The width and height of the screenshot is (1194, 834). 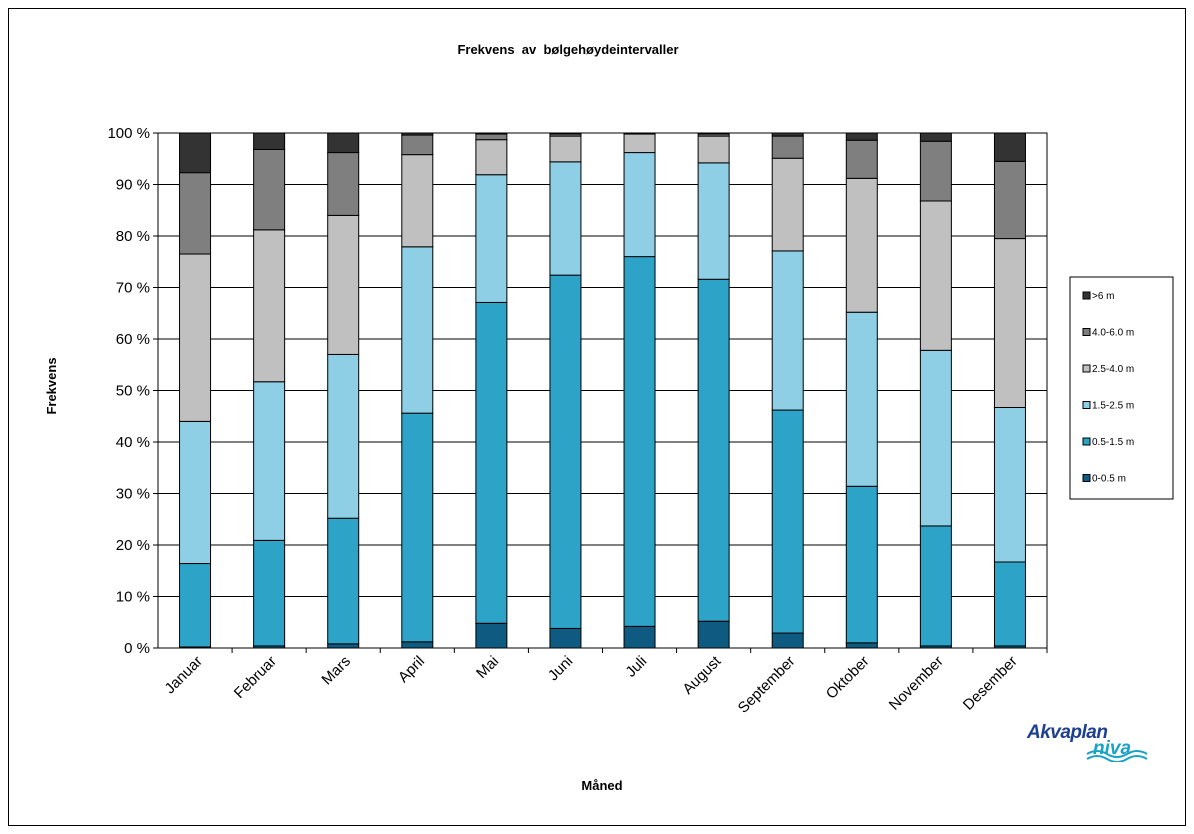 I want to click on akvaplan-niva-logo: Akvaplan niva, so click(x=1097, y=742).